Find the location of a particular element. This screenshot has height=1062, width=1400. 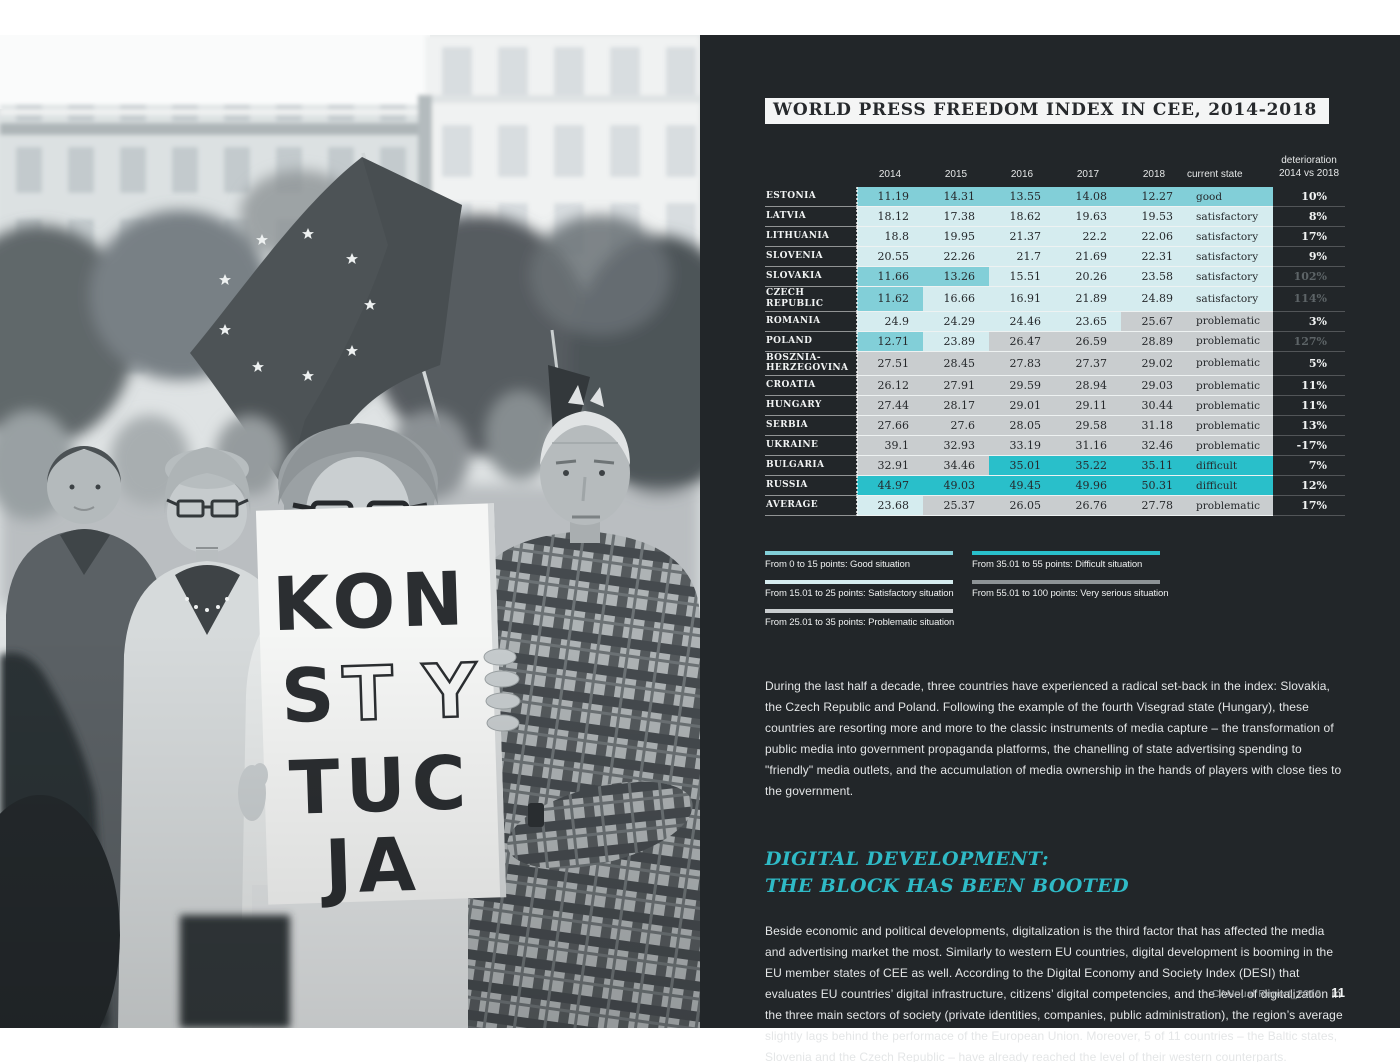

deterioration-cell: 102% is located at coordinates (1309, 276).